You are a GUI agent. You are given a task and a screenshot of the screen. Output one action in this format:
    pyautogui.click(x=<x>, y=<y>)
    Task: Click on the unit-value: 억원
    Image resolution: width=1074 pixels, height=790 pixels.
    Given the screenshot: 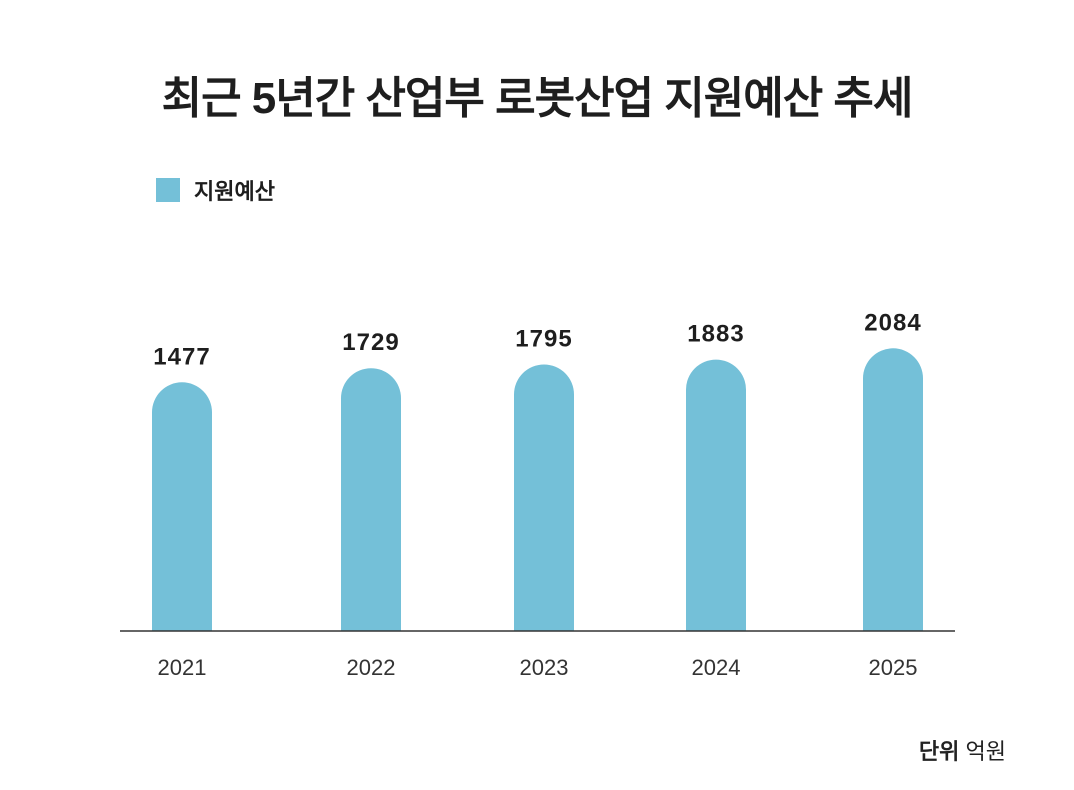 What is the action you would take?
    pyautogui.click(x=985, y=751)
    